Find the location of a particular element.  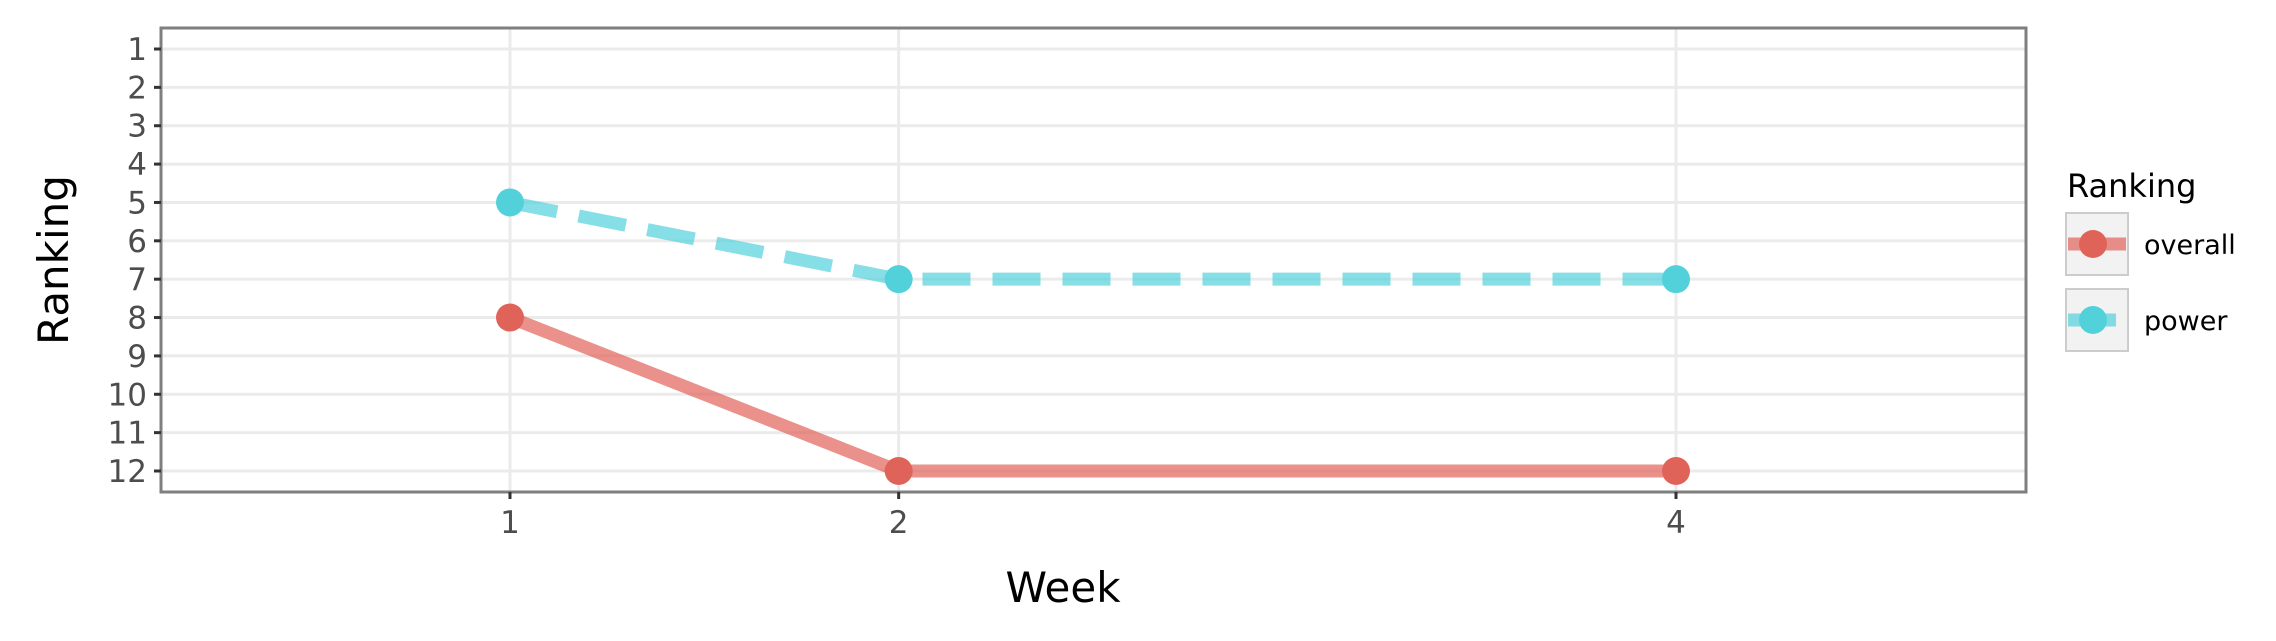

y-tick-label: 4 is located at coordinates (137, 165).